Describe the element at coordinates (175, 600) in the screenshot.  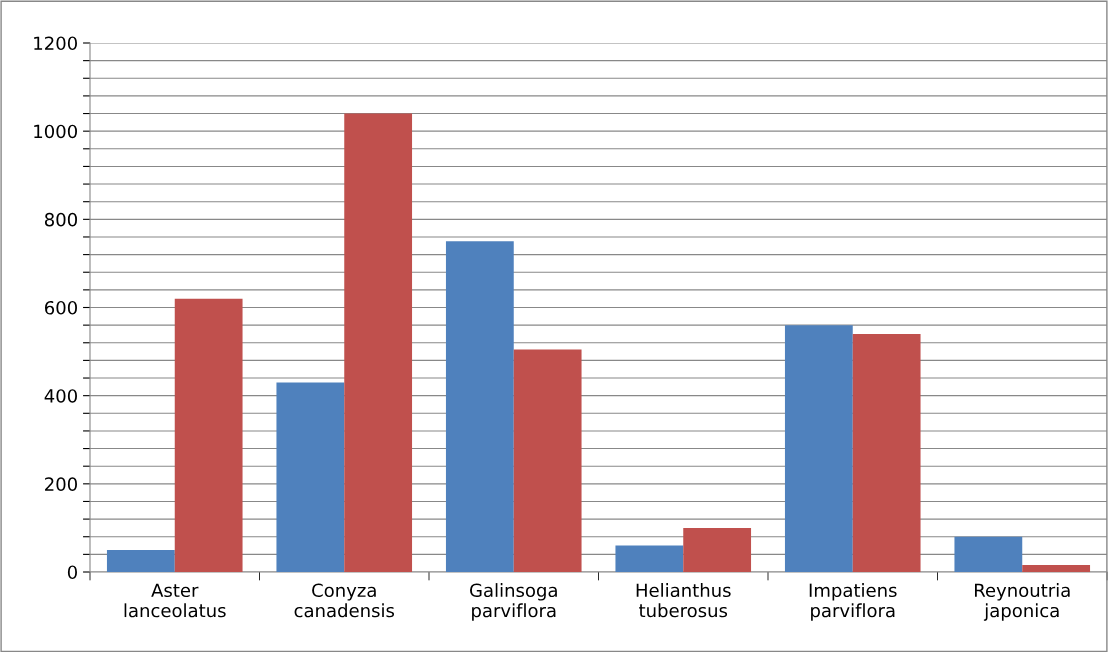
I see `x-tick-label: Aster lanceolatus` at that location.